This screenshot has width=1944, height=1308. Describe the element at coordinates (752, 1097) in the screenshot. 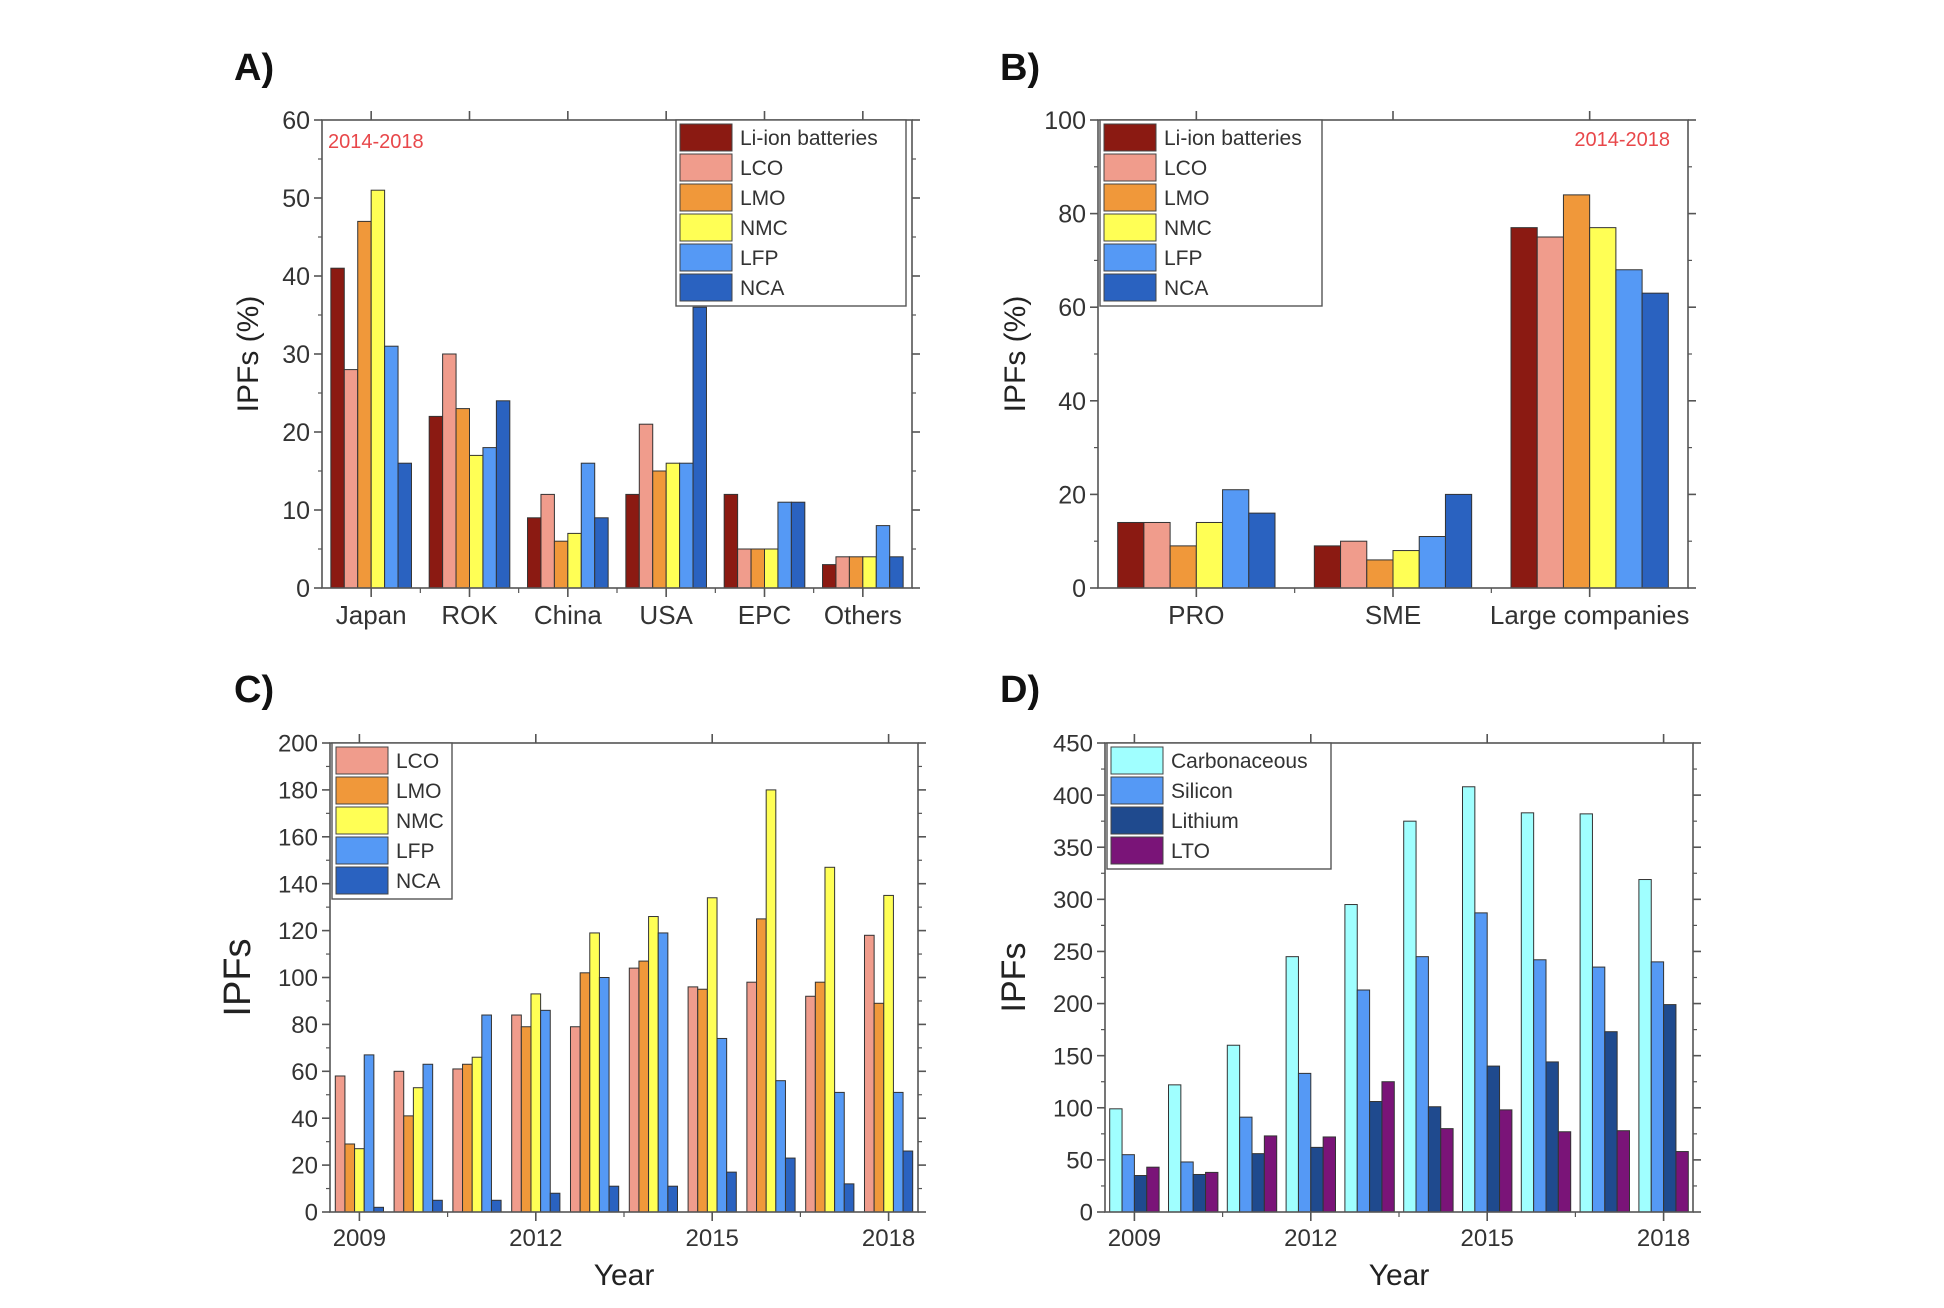

I see `bar-lco-2016` at that location.